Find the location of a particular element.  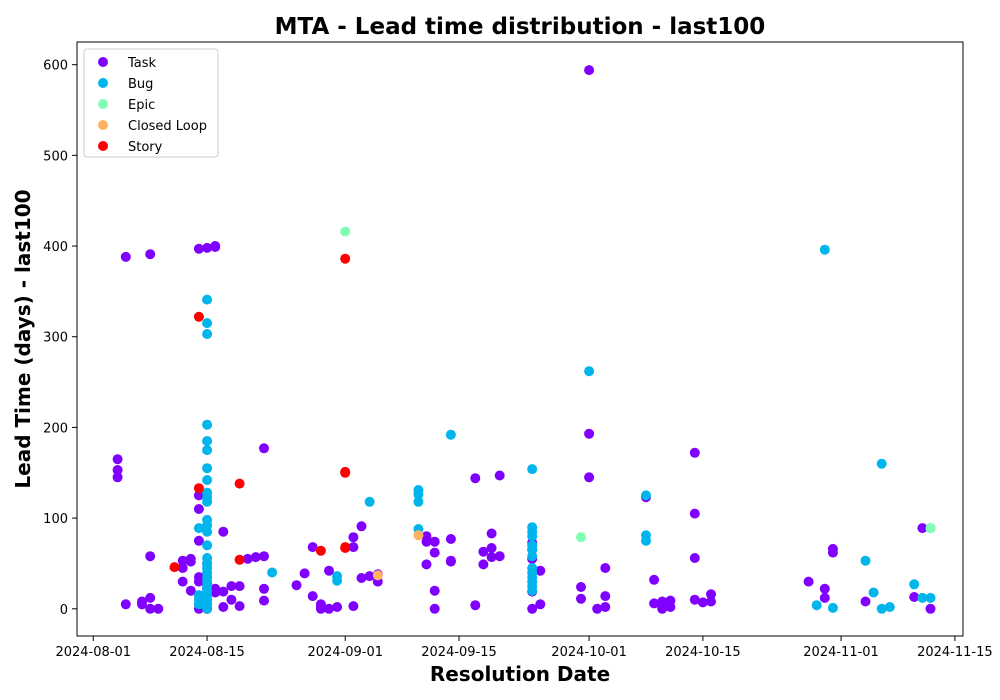

legend-box is located at coordinates (151, 103).